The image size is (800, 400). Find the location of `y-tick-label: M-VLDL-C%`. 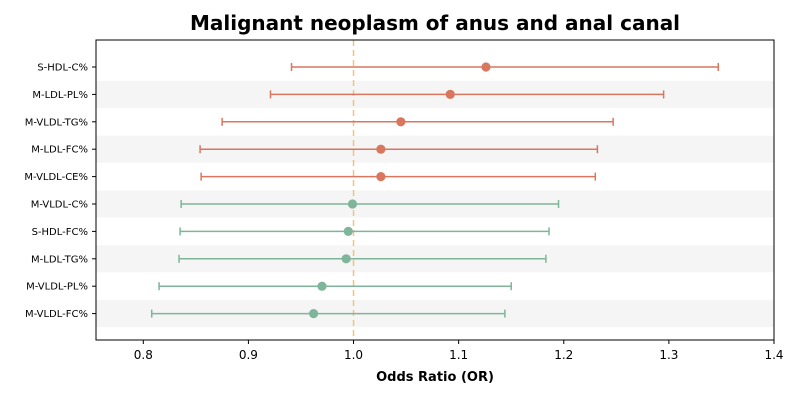

y-tick-label: M-VLDL-C% is located at coordinates (59, 205).